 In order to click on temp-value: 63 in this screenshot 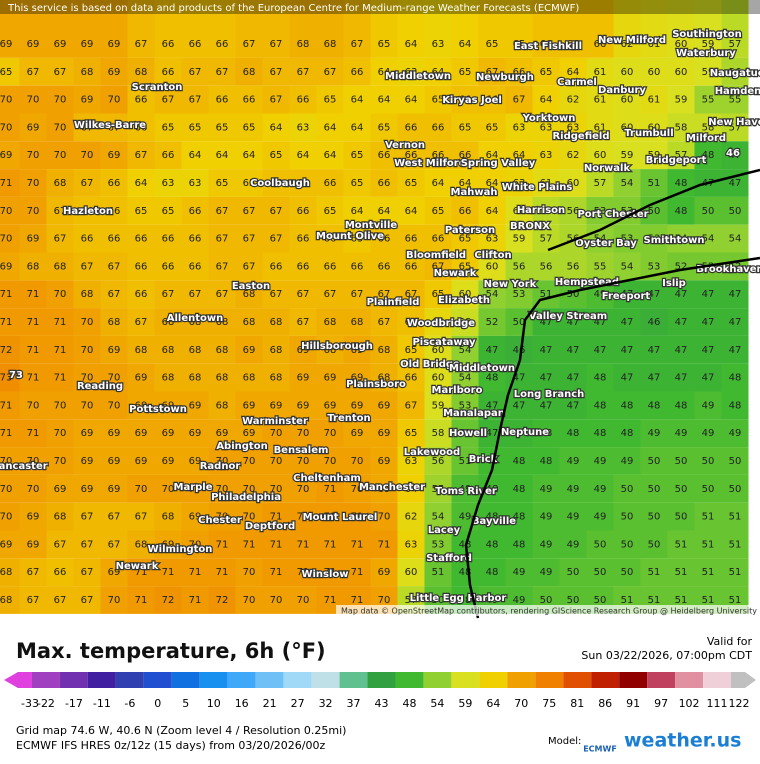, I will do `click(573, 127)`.